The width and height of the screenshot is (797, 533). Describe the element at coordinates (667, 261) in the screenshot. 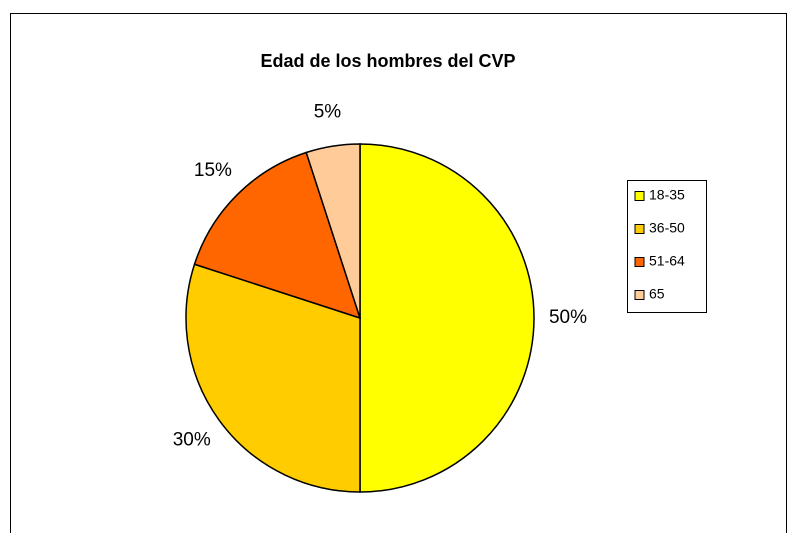

I see `legend-label: 51-64` at that location.